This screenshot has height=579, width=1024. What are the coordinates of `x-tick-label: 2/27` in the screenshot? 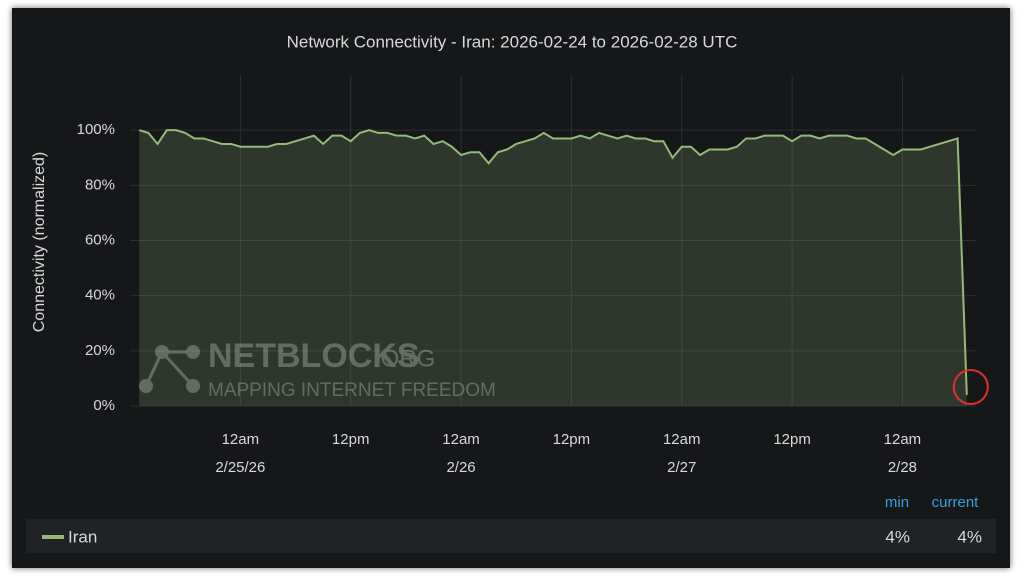 It's located at (681, 467).